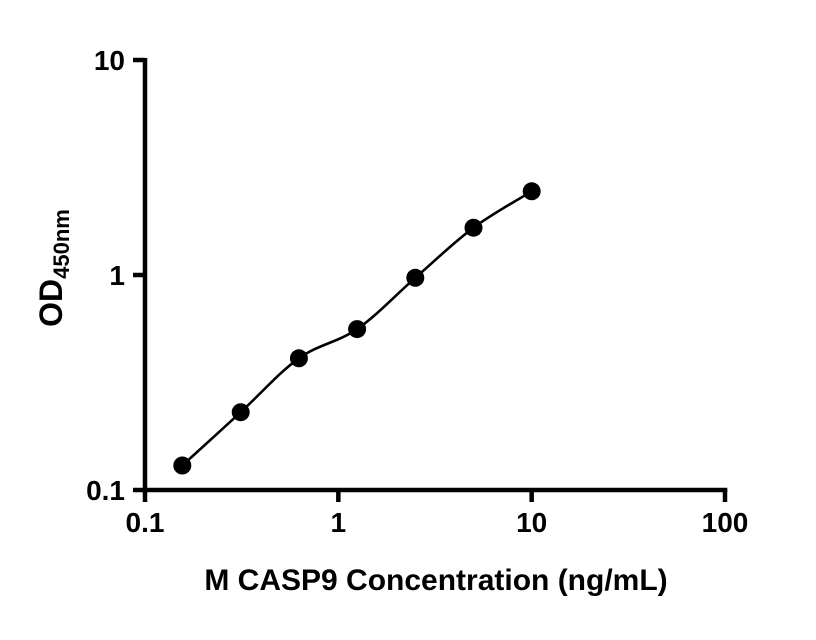 Image resolution: width=816 pixels, height=640 pixels. I want to click on x-tick-label: 1, so click(339, 522).